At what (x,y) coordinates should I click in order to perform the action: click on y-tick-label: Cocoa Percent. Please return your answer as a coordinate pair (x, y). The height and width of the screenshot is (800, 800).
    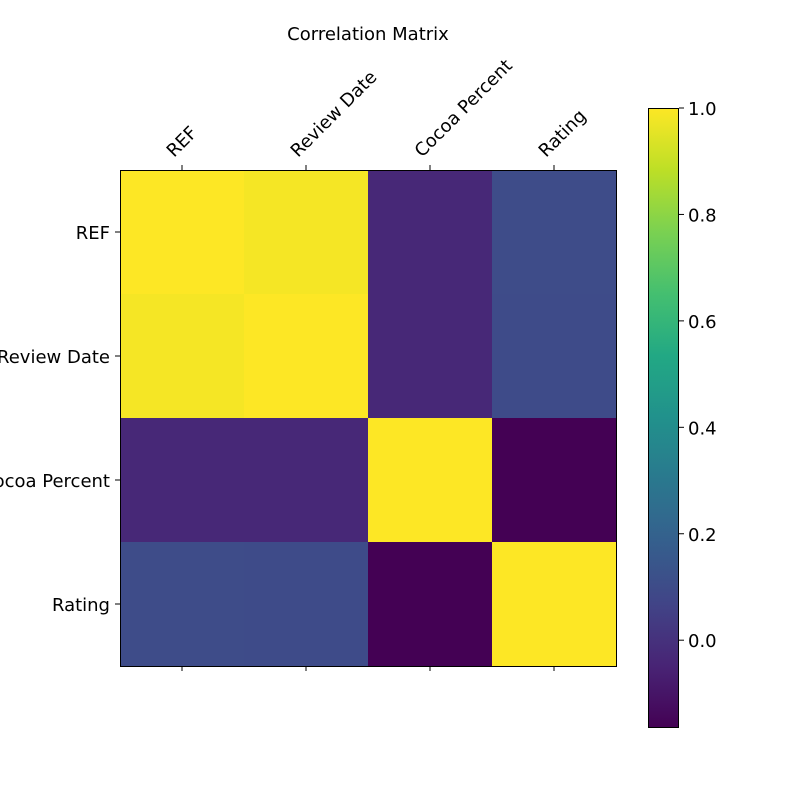
    Looking at the image, I should click on (55, 481).